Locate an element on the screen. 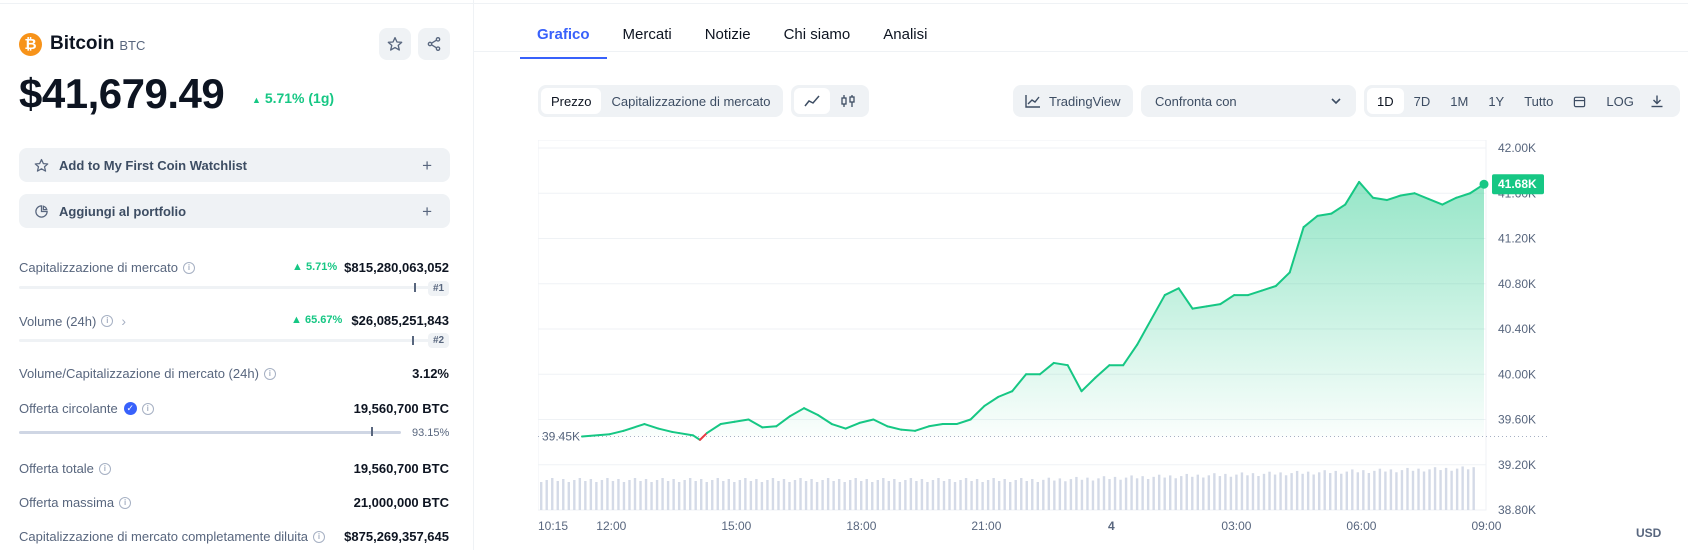 This screenshot has height=550, width=1688. market-cap-value: $815,280,063,052 is located at coordinates (396, 267).